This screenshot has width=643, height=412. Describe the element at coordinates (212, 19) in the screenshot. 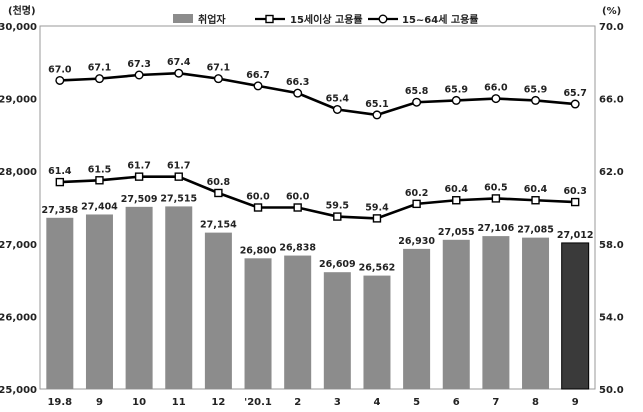

I see `legend-label-employed: 취업자` at that location.